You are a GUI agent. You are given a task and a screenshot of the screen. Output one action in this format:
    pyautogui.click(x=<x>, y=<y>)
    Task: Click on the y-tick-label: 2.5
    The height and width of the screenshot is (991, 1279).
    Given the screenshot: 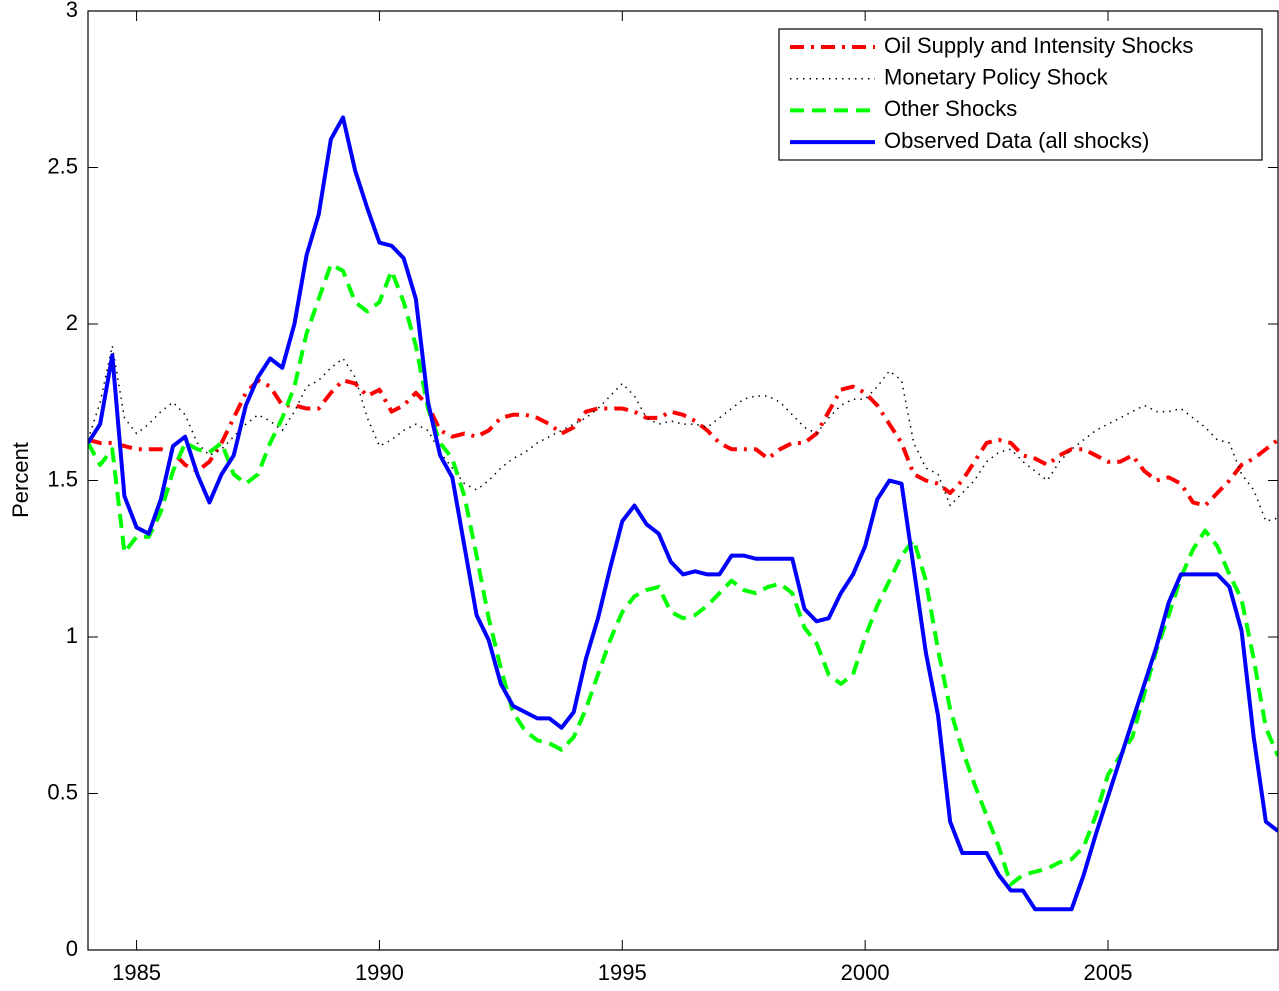 What is the action you would take?
    pyautogui.click(x=62, y=165)
    